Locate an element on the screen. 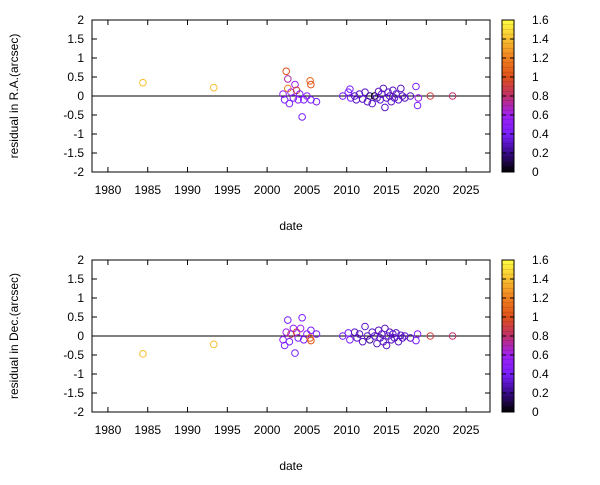  y-axis-label: residual in R.A.(arcsec) is located at coordinates (14, 96).